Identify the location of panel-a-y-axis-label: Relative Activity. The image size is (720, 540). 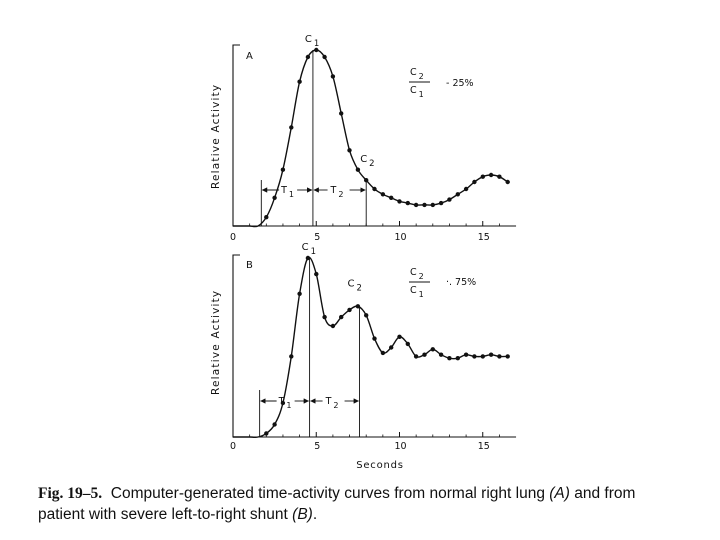
(216, 136).